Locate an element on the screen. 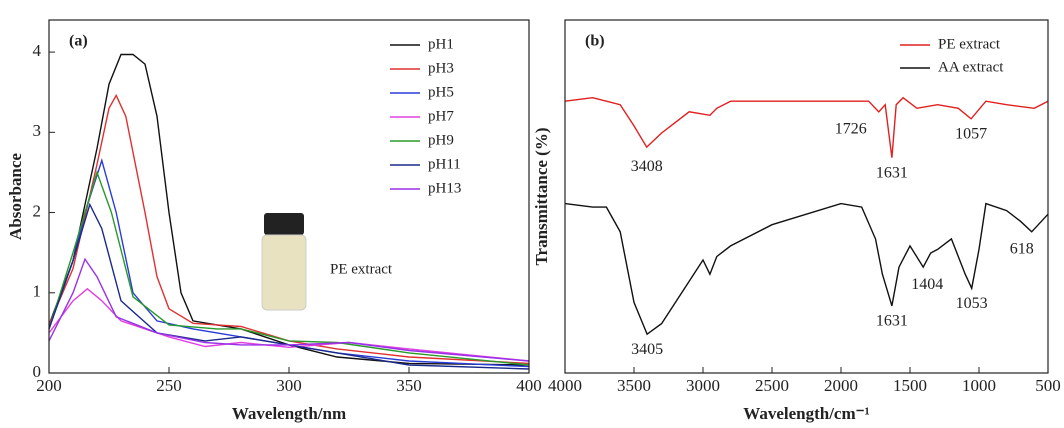 The image size is (1064, 428). vial-photo is located at coordinates (284, 262).